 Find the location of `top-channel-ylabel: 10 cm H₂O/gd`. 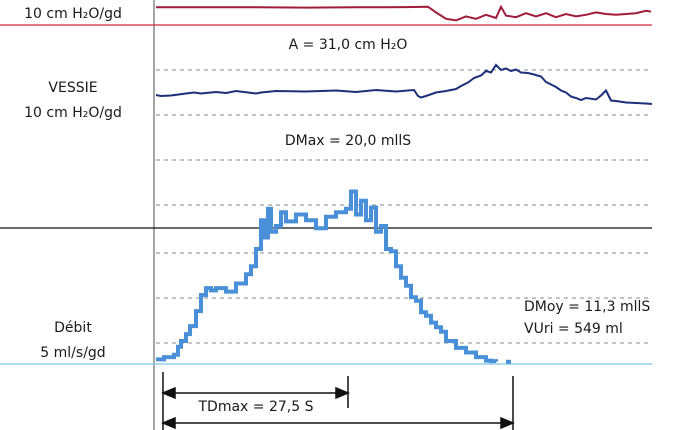

top-channel-ylabel: 10 cm H₂O/gd is located at coordinates (73, 14).